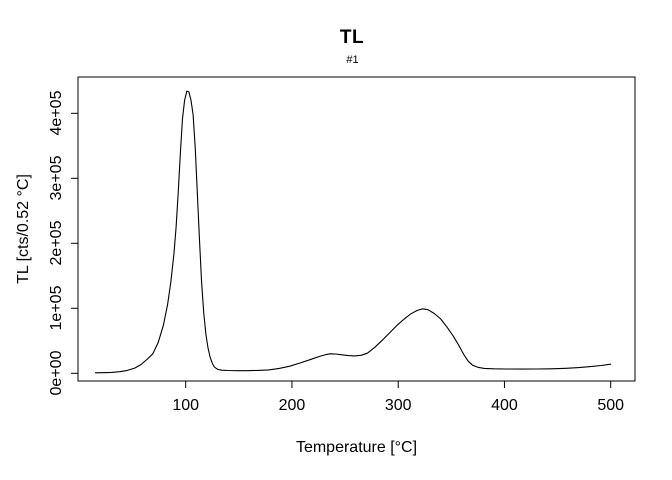 The image size is (672, 480). What do you see at coordinates (186, 405) in the screenshot?
I see `x-tick-label: 100` at bounding box center [186, 405].